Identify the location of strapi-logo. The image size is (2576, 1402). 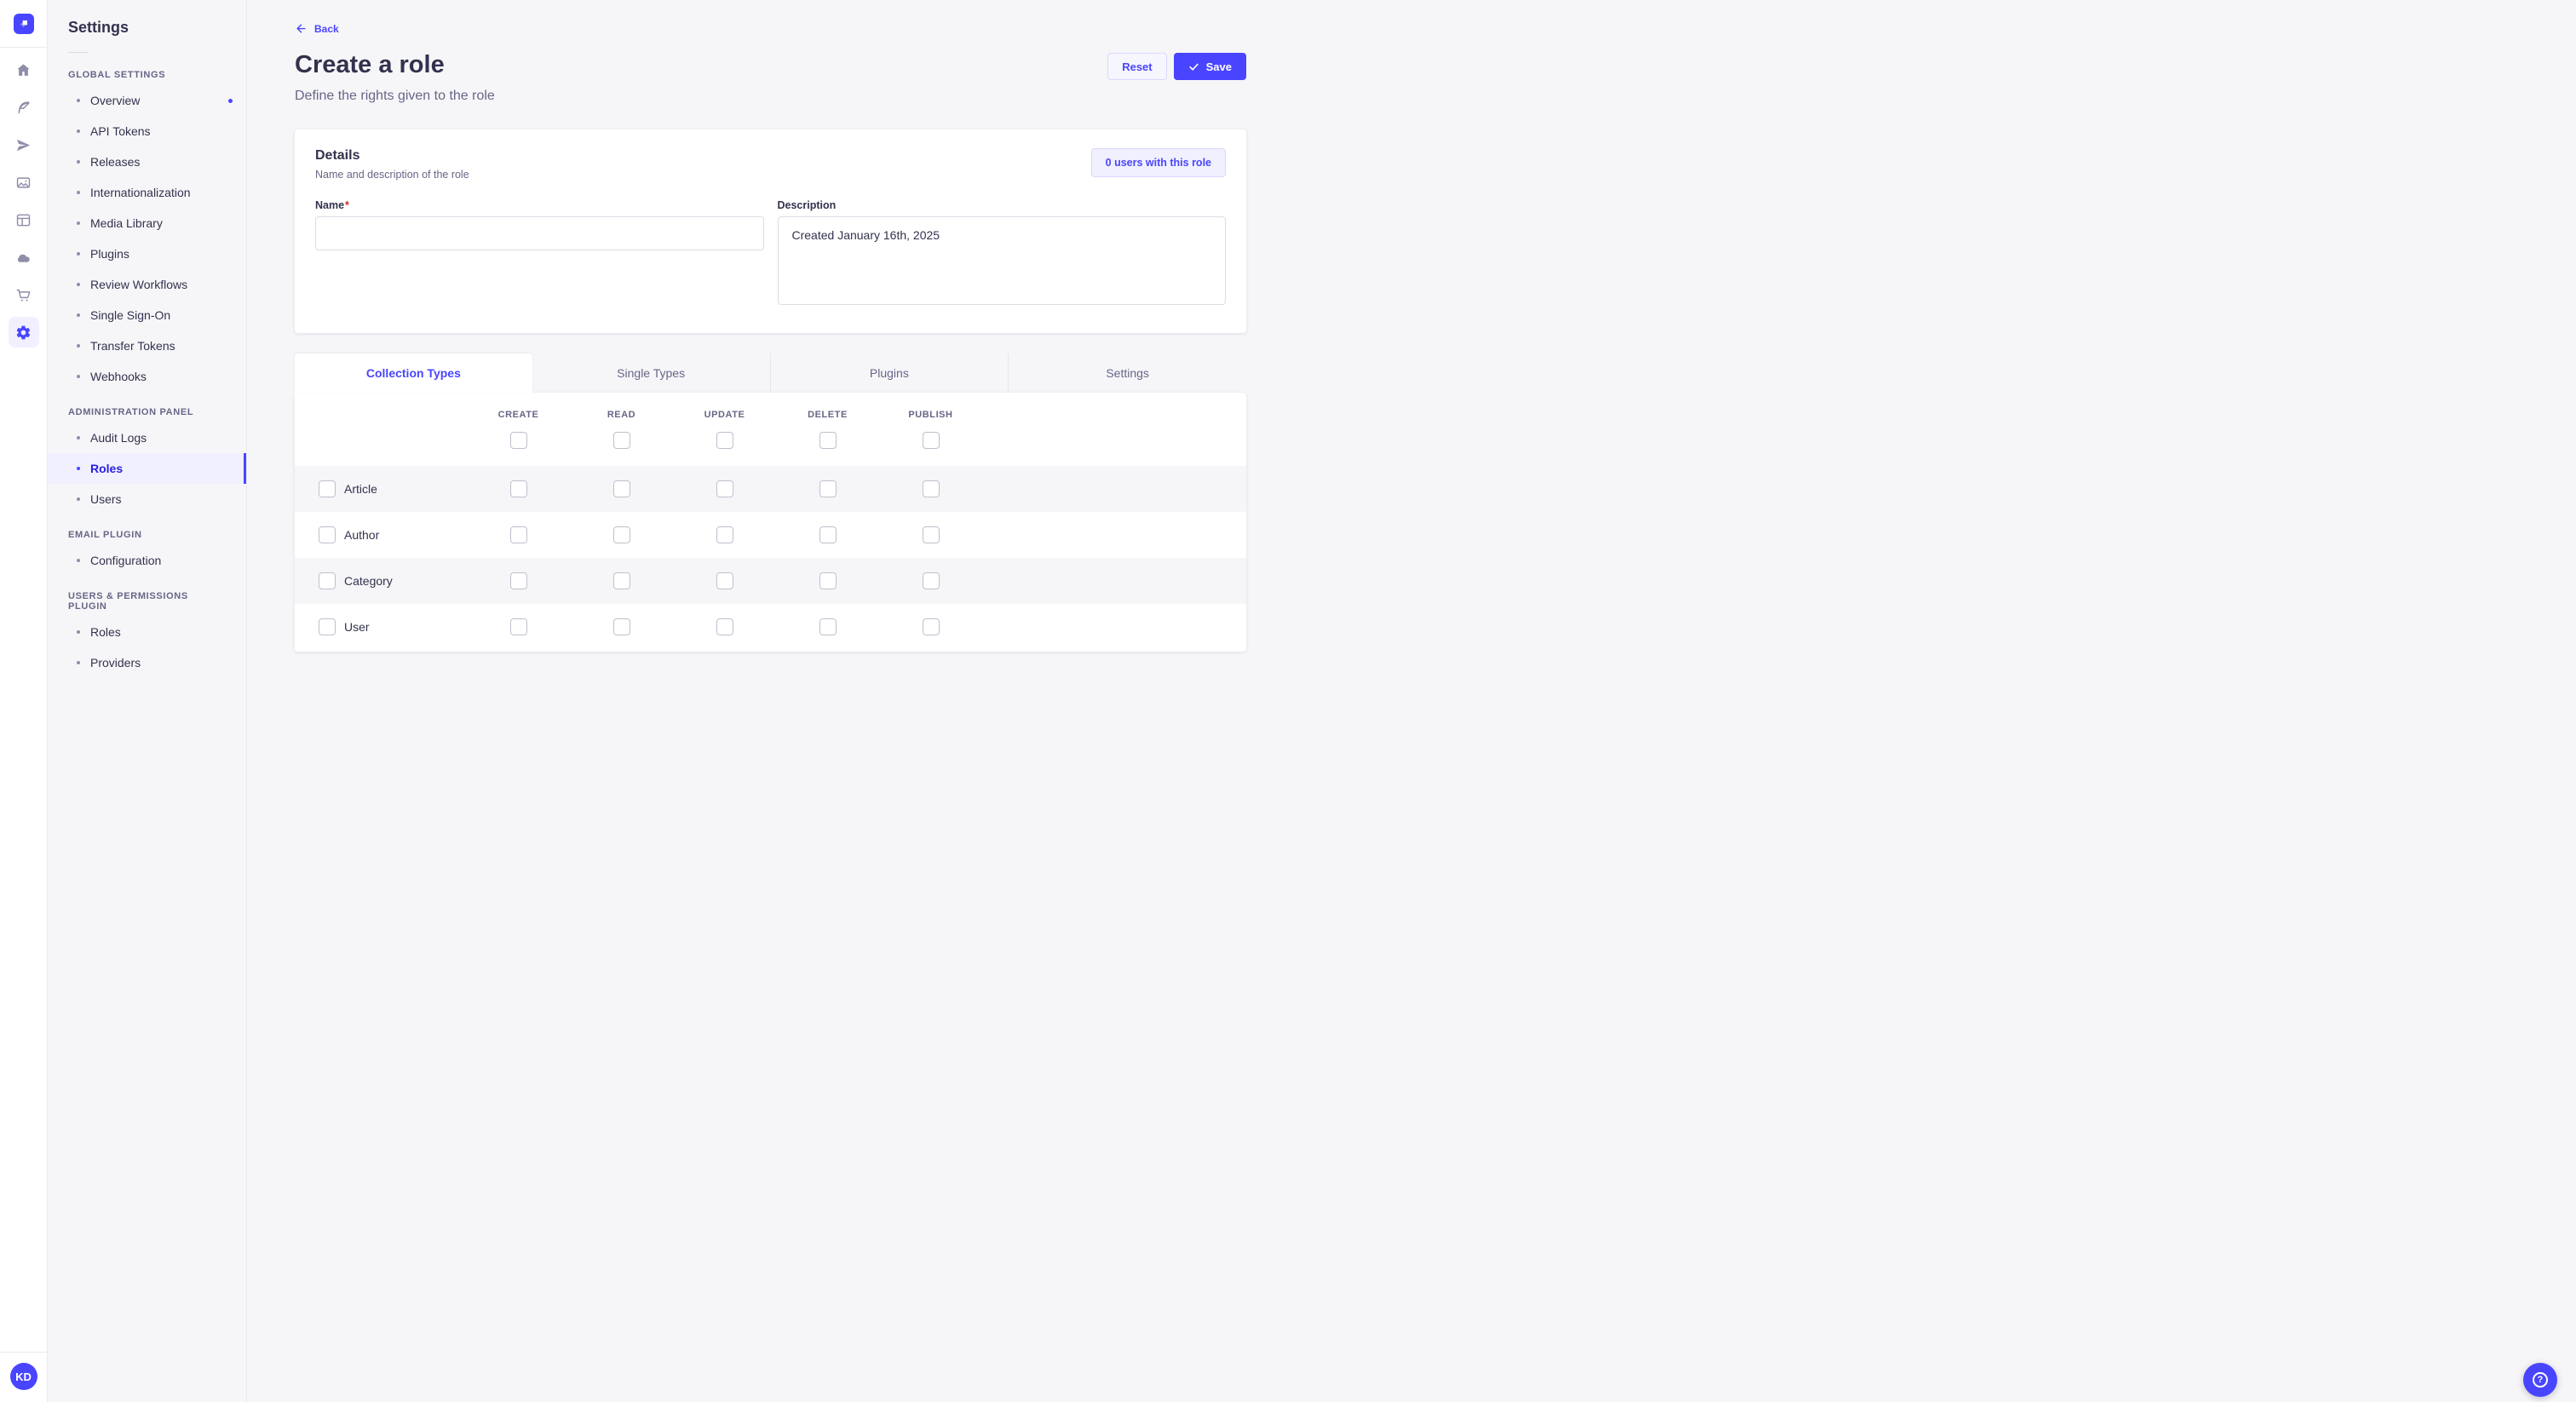
(24, 23).